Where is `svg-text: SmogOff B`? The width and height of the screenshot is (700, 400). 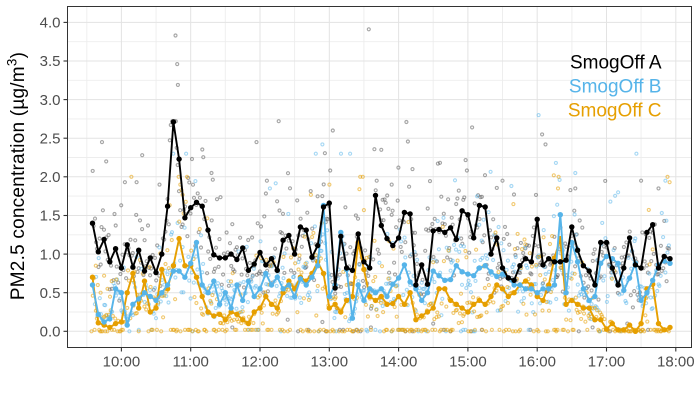
svg-text: SmogOff B is located at coordinates (615, 86).